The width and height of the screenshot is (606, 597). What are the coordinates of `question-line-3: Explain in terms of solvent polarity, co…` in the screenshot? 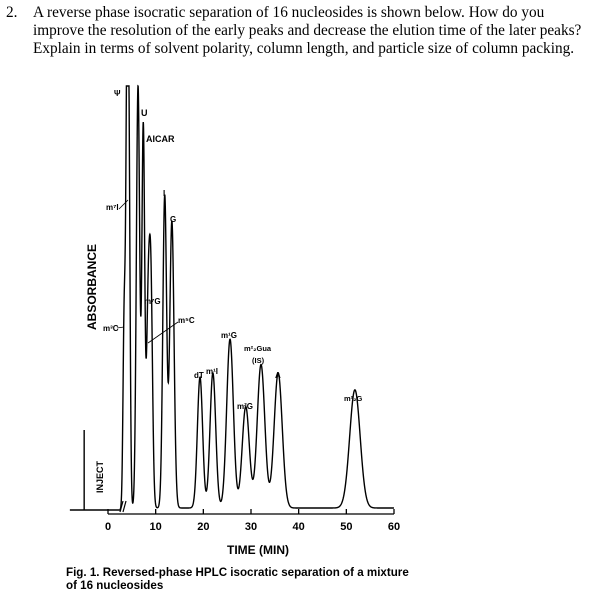 It's located at (304, 48).